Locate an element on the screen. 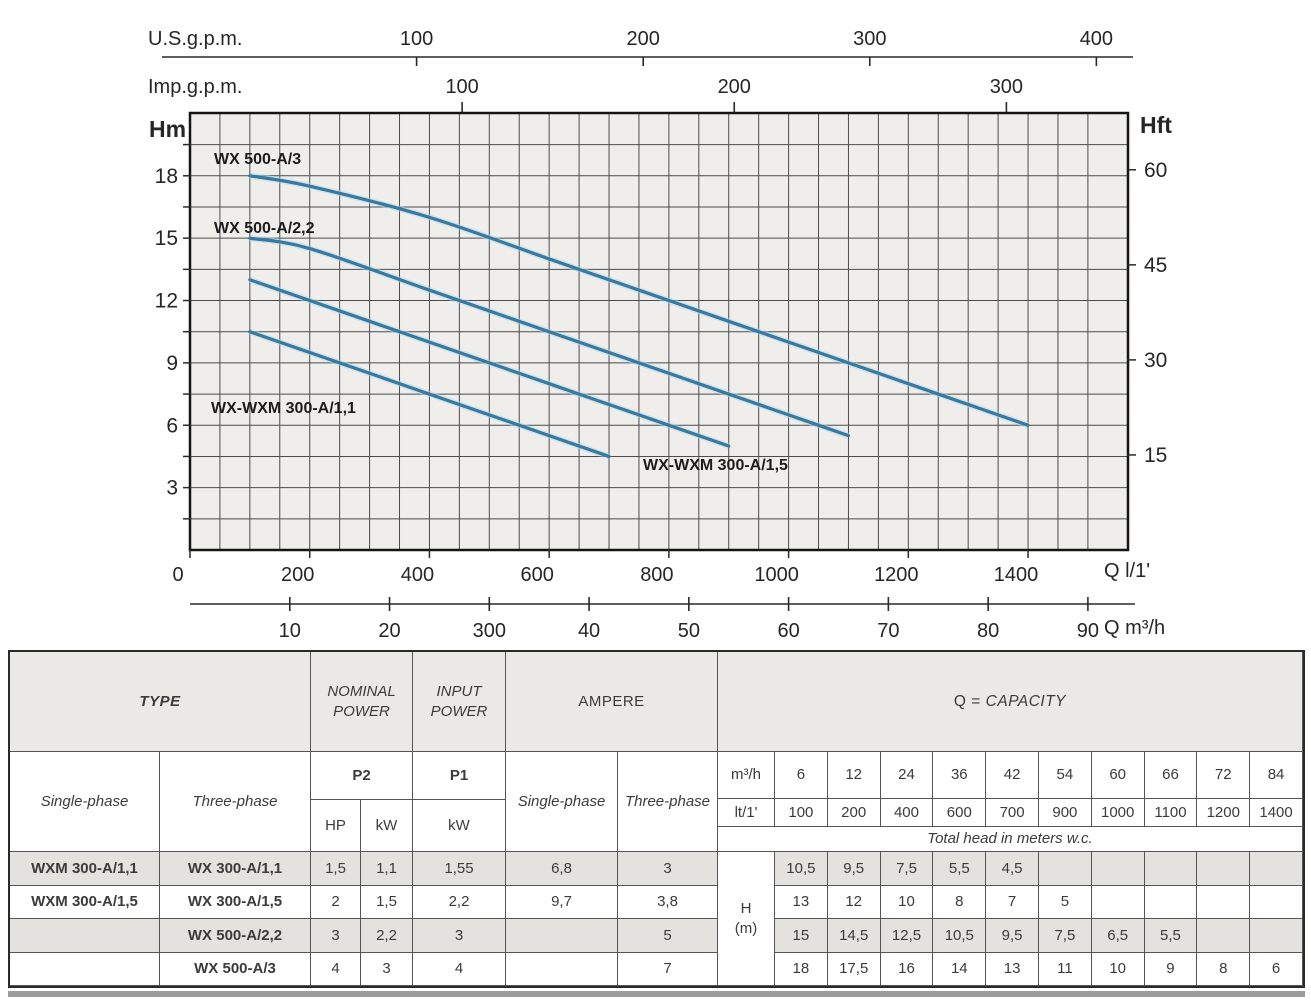 This screenshot has width=1311, height=1000. capacity-lt-value: 1400 is located at coordinates (1276, 813).